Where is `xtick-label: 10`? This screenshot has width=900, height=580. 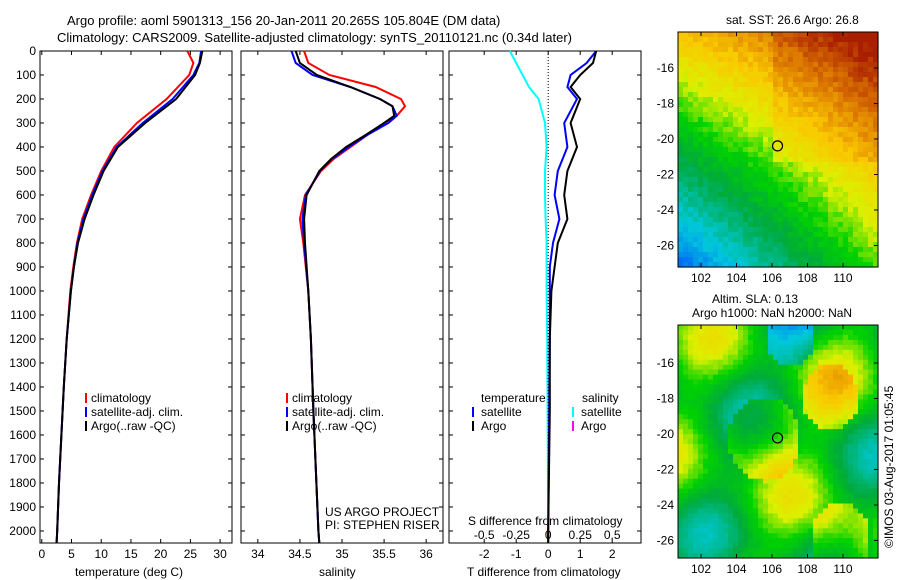 xtick-label: 10 is located at coordinates (102, 554).